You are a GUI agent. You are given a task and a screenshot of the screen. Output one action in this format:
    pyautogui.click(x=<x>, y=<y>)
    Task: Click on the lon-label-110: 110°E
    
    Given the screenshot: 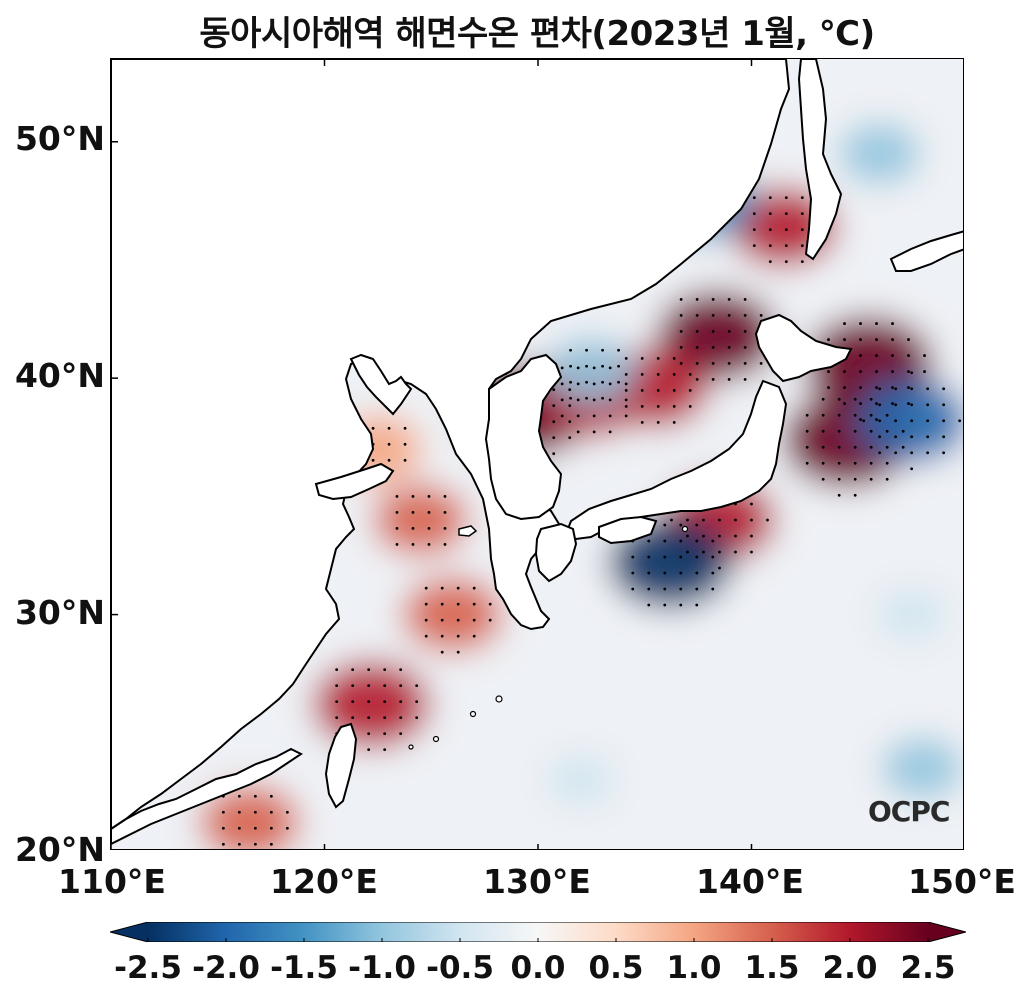 What is the action you would take?
    pyautogui.click(x=112, y=881)
    